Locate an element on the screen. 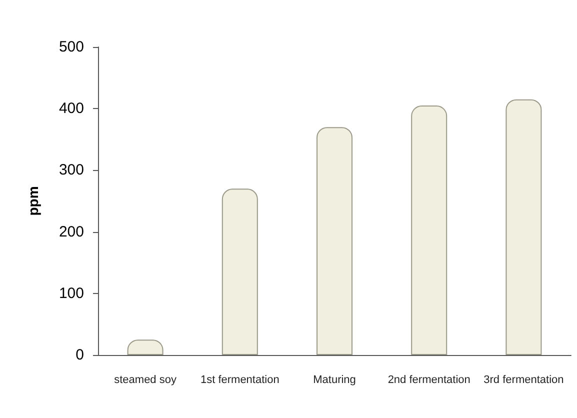 The width and height of the screenshot is (577, 418). y-tick-label: 200 is located at coordinates (71, 231).